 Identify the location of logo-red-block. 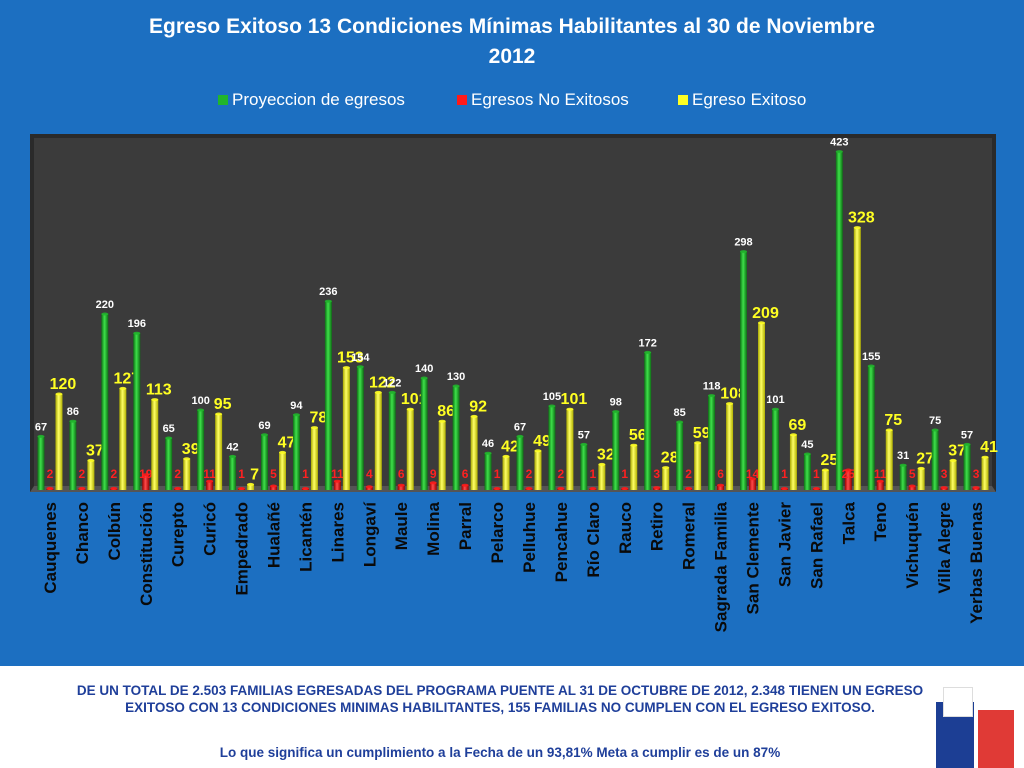
(996, 739).